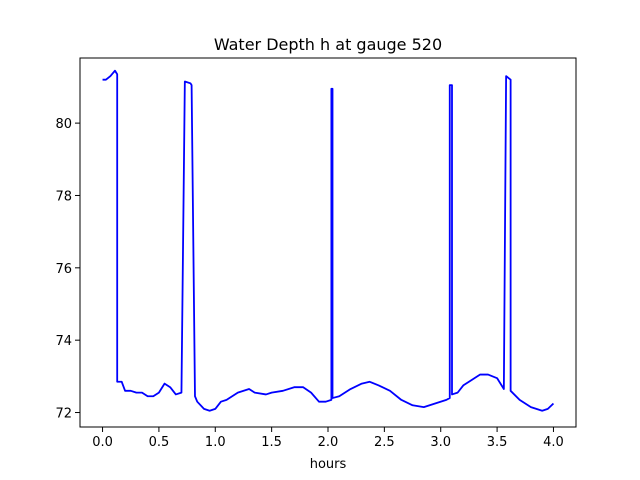 The width and height of the screenshot is (640, 480). Describe the element at coordinates (63, 414) in the screenshot. I see `y-tick-label: 72` at that location.